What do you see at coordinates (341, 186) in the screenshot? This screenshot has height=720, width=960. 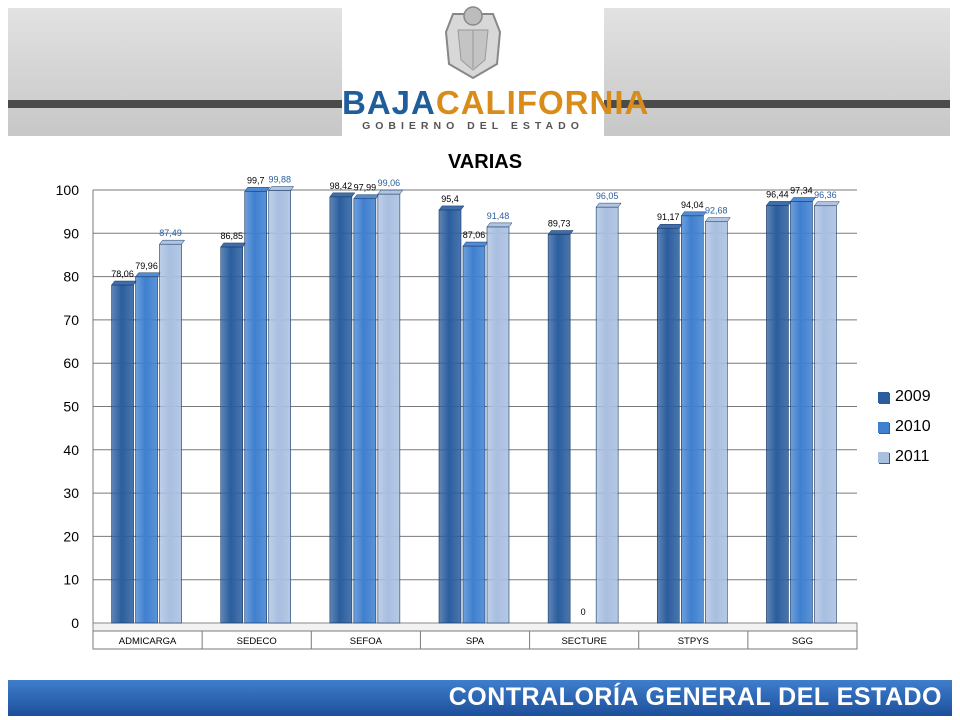 I see `data-label: 98,42` at bounding box center [341, 186].